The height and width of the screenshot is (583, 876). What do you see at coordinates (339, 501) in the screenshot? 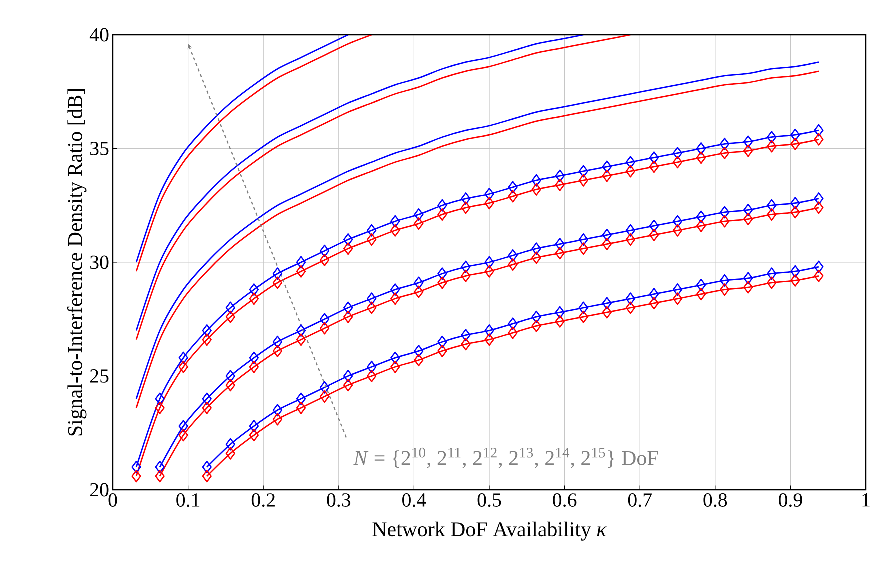
I see `x-tick-label: 0.3` at bounding box center [339, 501].